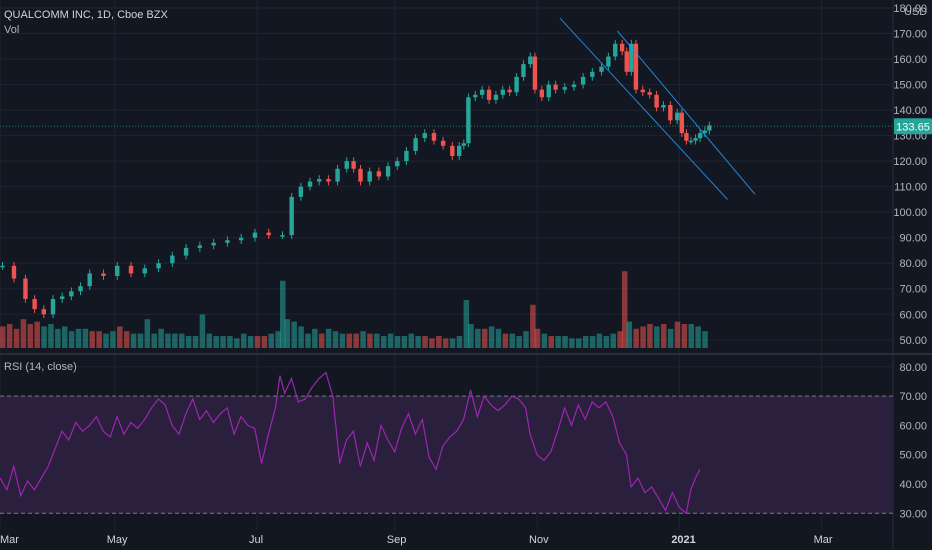  What do you see at coordinates (913, 341) in the screenshot?
I see `price-tick-label: 50.00` at bounding box center [913, 341].